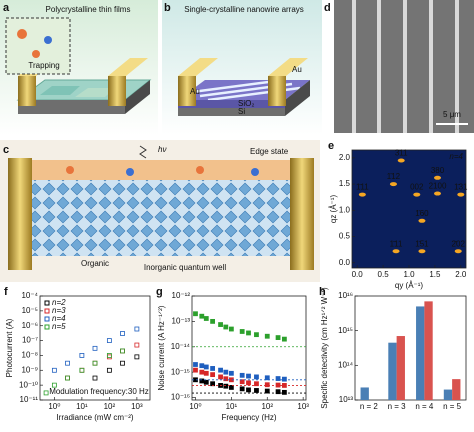 This screenshot has width=474, height=432. What do you see at coordinates (345, 157) in the screenshot?
I see `y-tick-label: 2.0` at bounding box center [345, 157].